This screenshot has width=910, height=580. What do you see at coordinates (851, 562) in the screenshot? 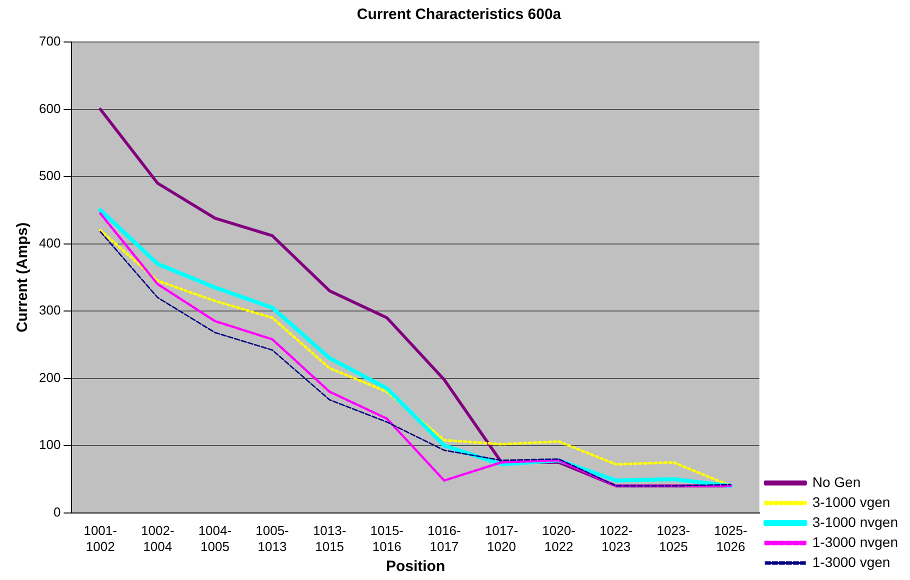
I see `legend-label: 1-3000 vgen` at bounding box center [851, 562].